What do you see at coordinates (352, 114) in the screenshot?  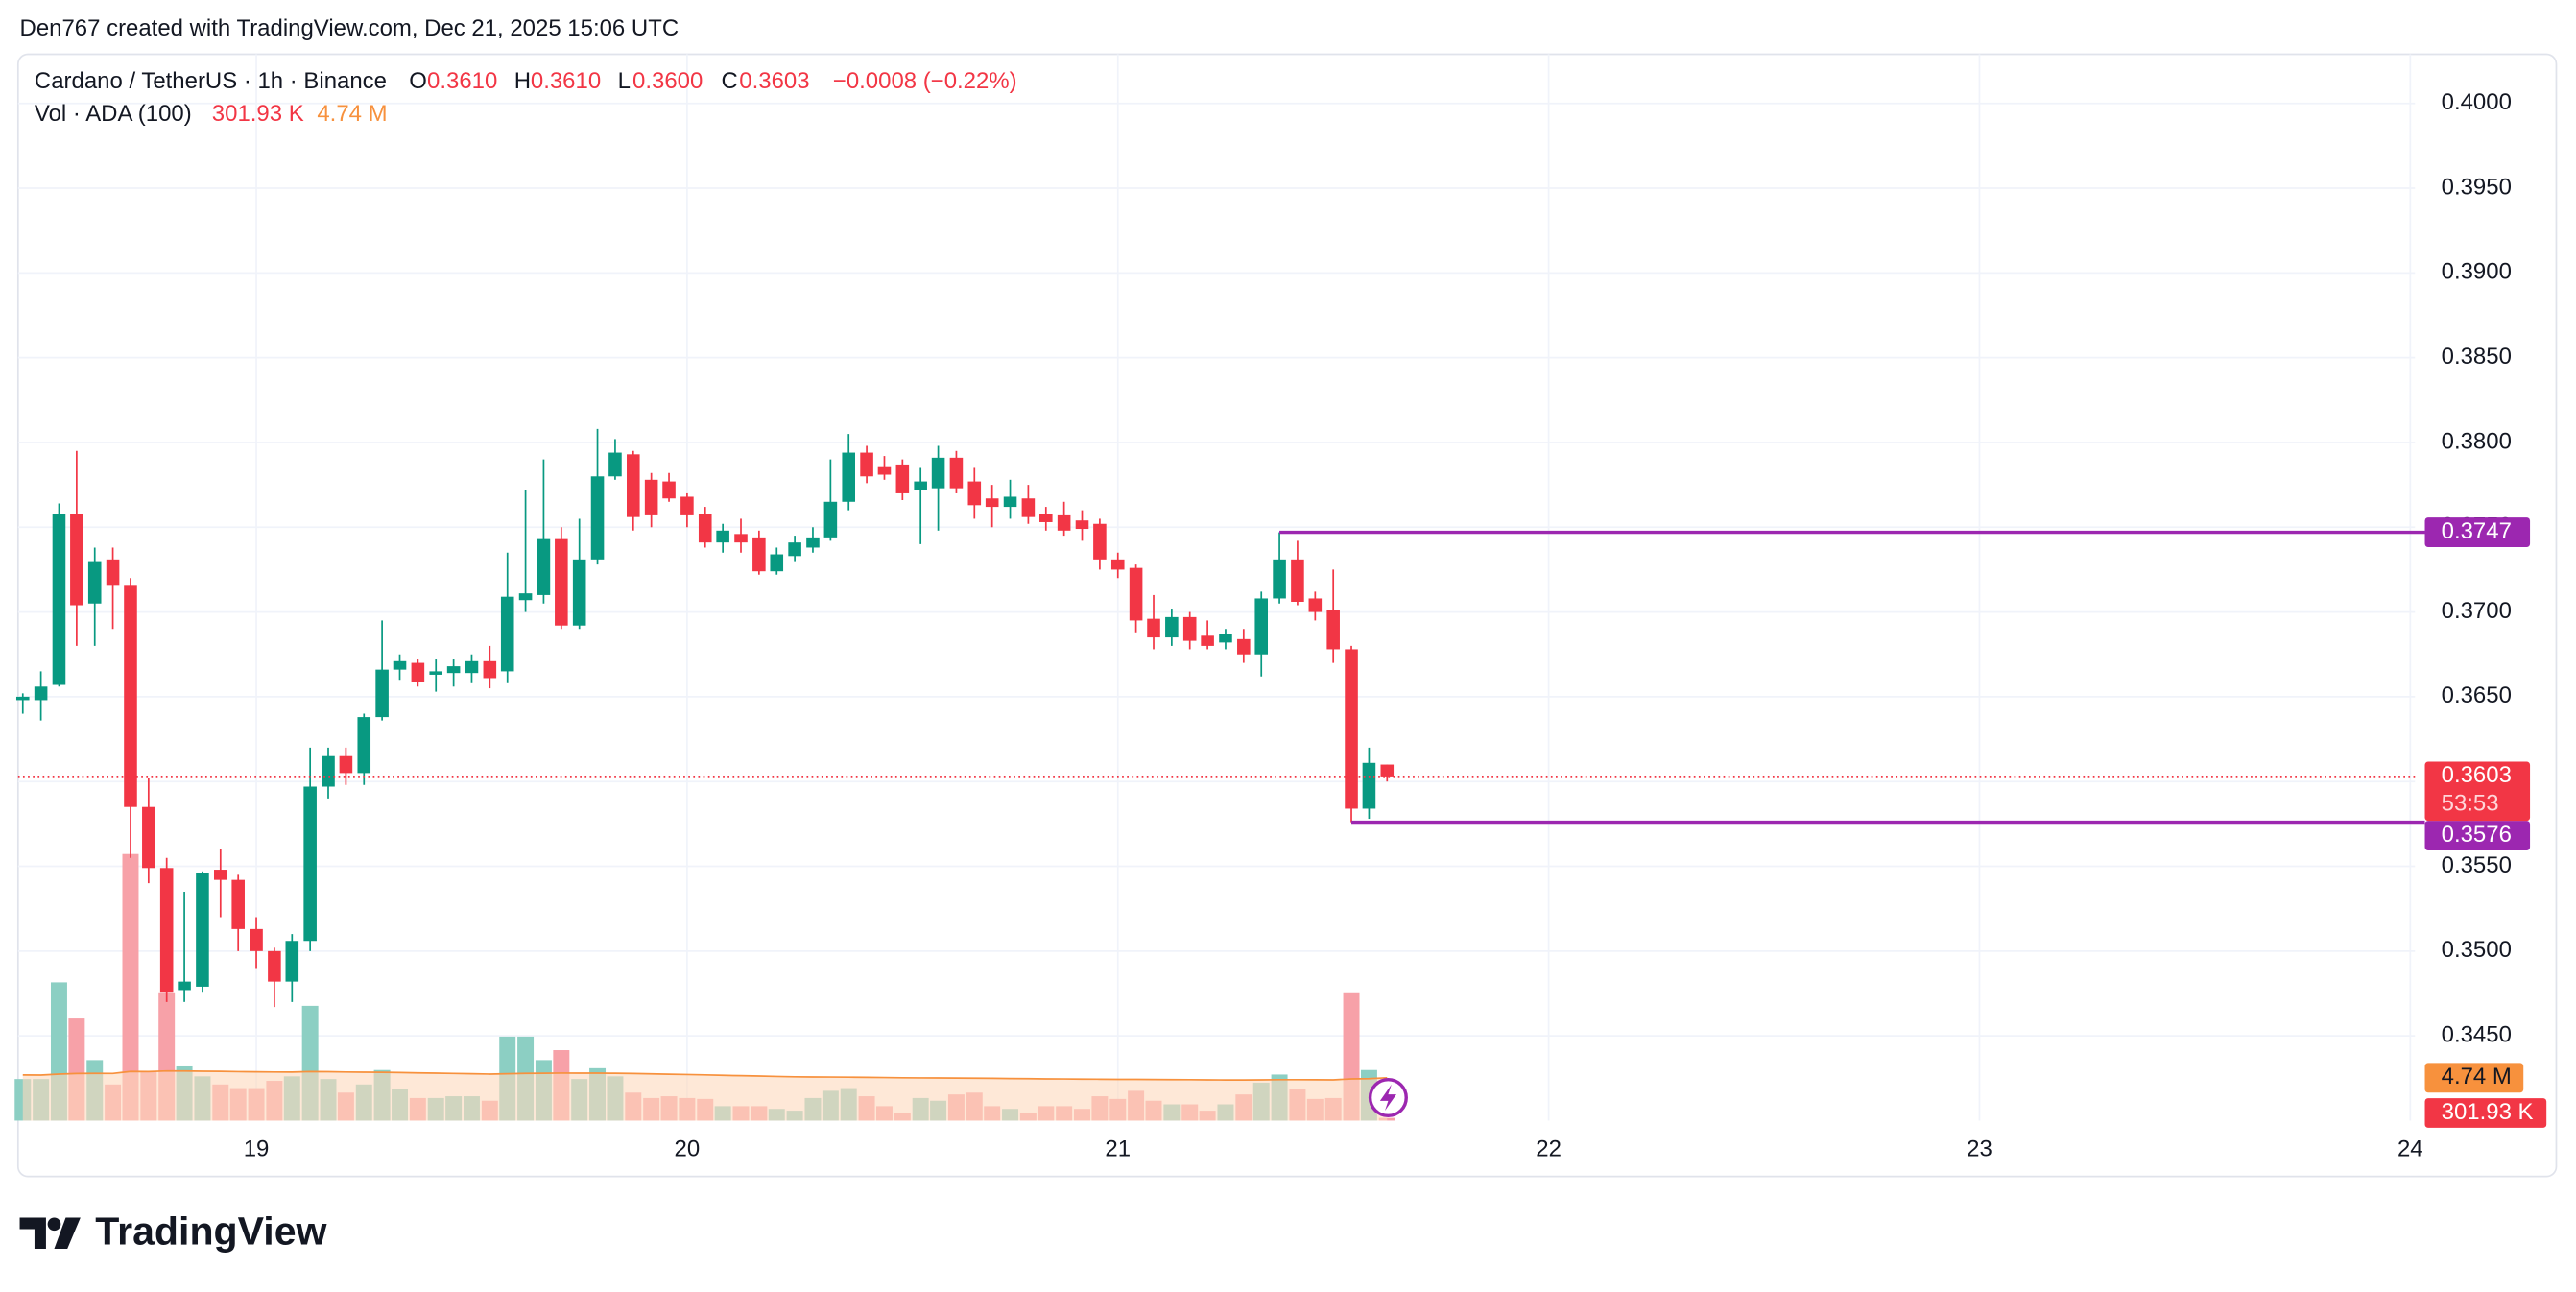 I see `volume-ma-value: 4.74 M` at bounding box center [352, 114].